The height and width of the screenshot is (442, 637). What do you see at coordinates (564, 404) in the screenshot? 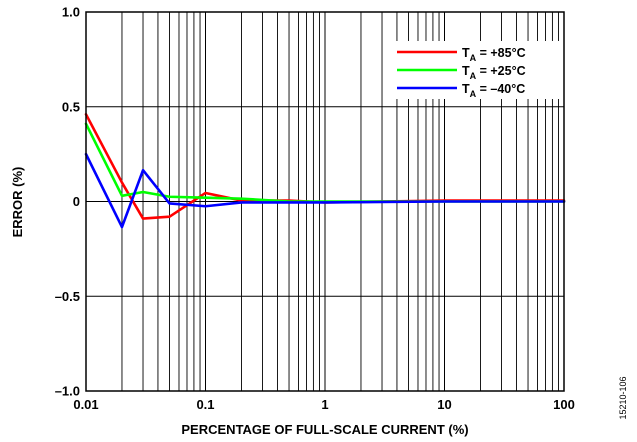
I see `x-tick-label: 100` at bounding box center [564, 404].